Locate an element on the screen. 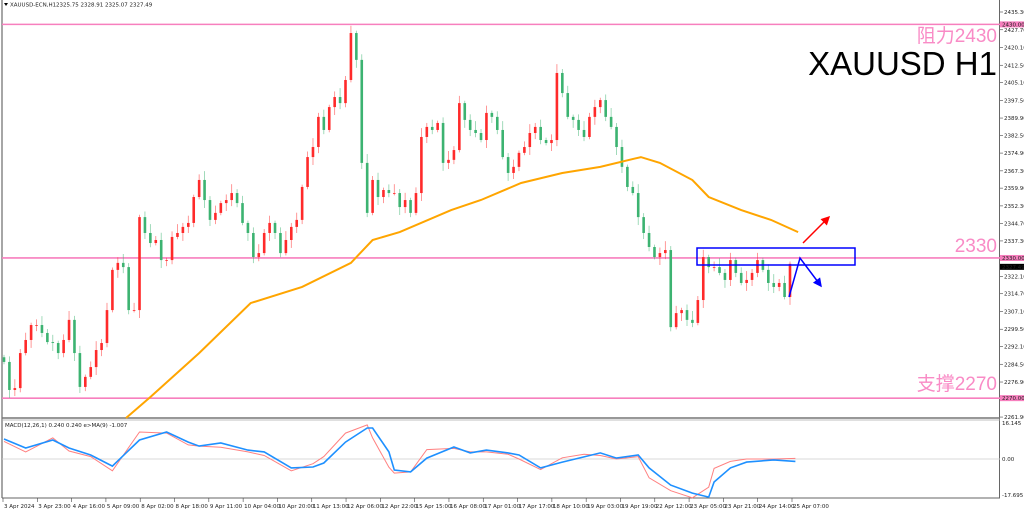 The height and width of the screenshot is (514, 1024). price-tick-label: 2374.90 is located at coordinates (1014, 154).